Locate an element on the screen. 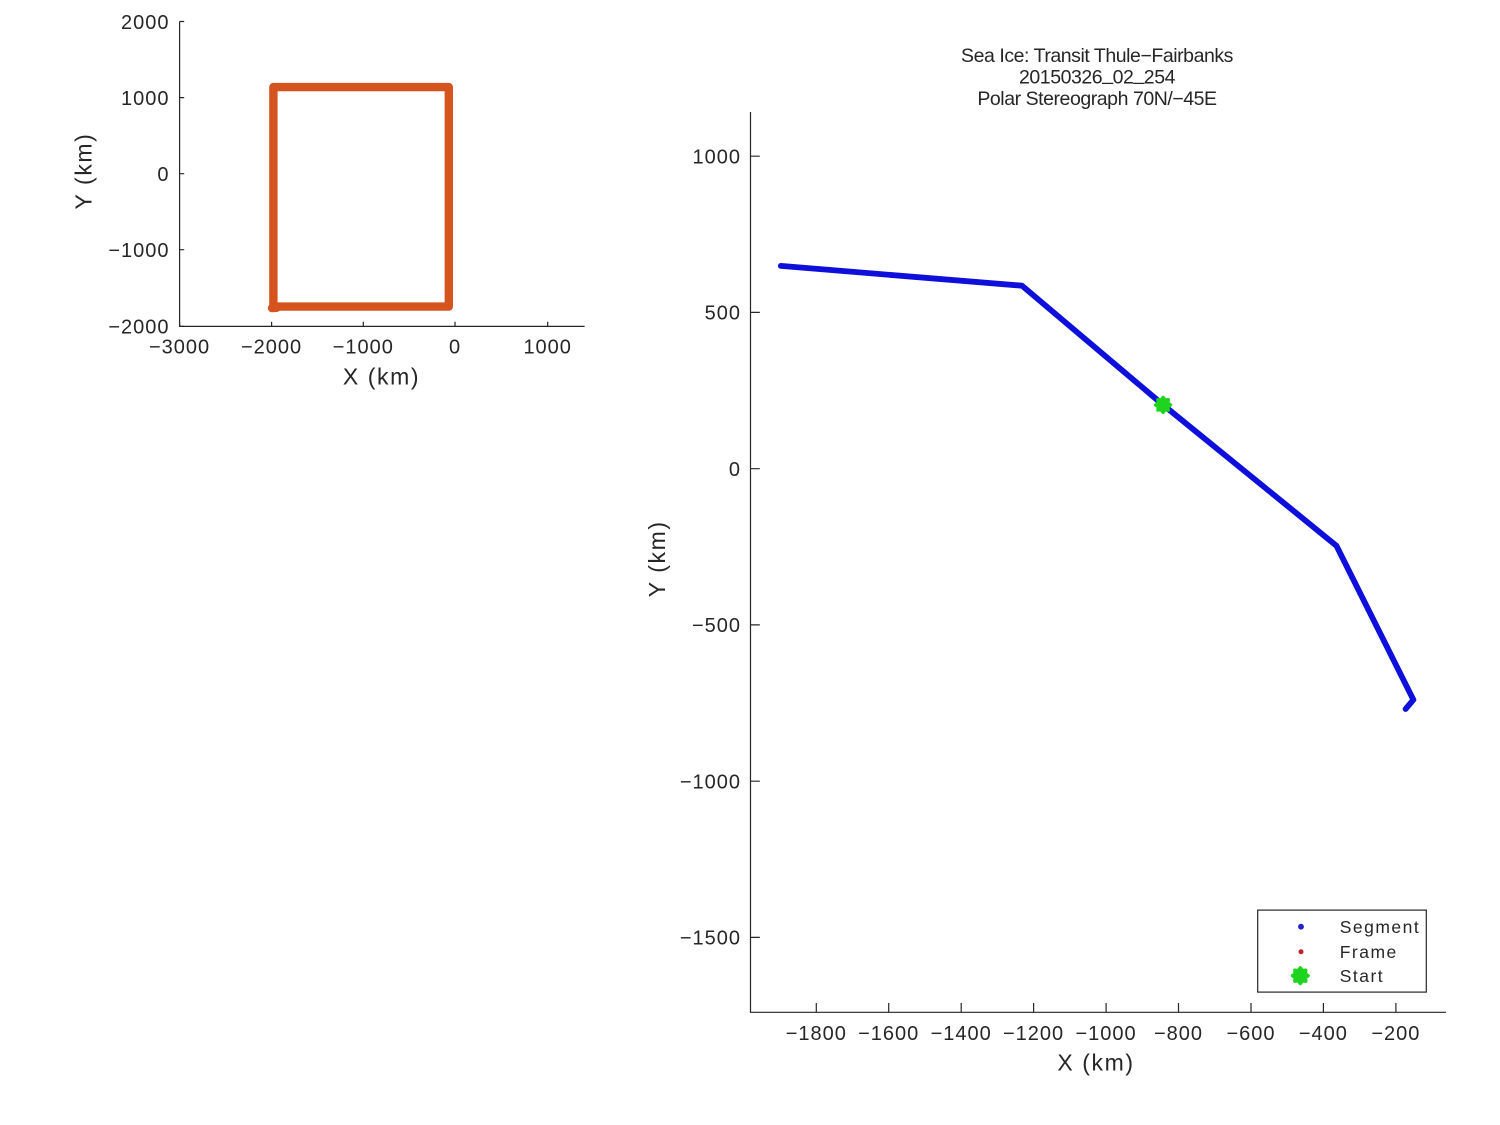 This screenshot has width=1500, height=1125. svg-text: −1800 is located at coordinates (816, 1034).